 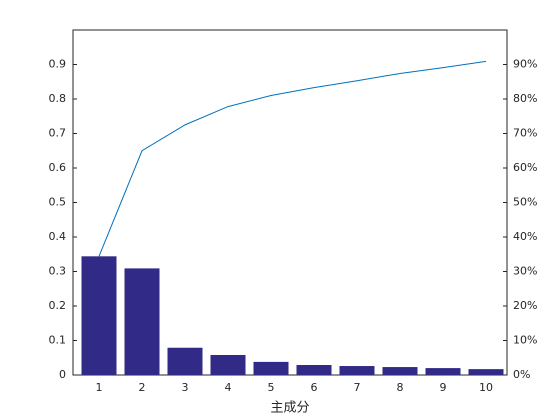 What do you see at coordinates (525, 305) in the screenshot?
I see `y2-tick-label: 20%` at bounding box center [525, 305].